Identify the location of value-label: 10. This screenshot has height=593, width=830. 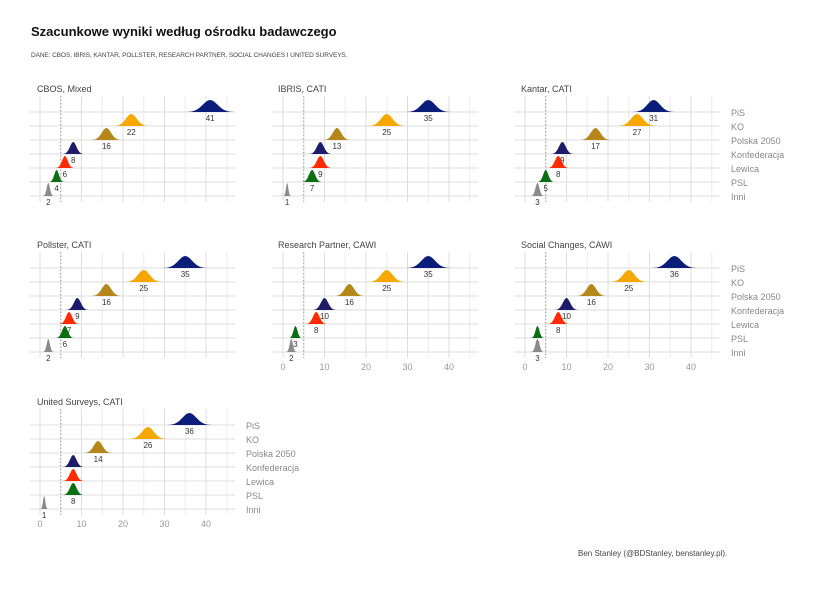
(566, 316).